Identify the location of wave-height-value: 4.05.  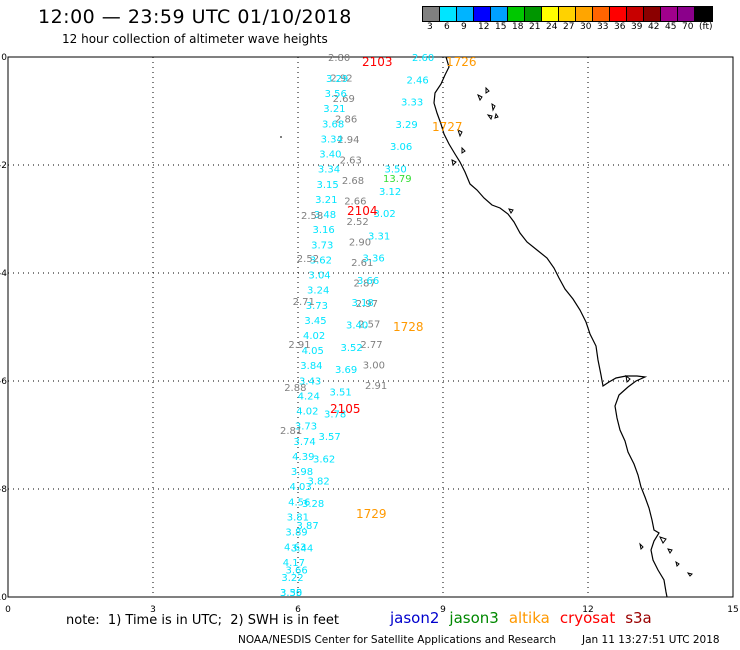
(313, 351).